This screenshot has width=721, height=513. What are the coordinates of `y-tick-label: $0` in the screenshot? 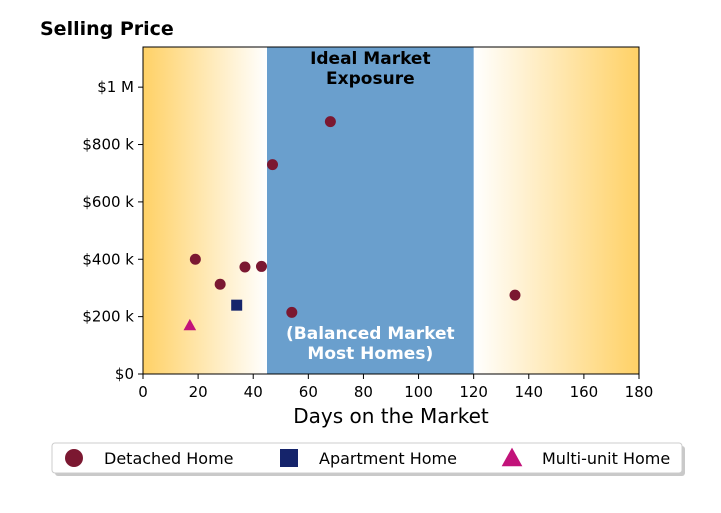 It's located at (124, 374).